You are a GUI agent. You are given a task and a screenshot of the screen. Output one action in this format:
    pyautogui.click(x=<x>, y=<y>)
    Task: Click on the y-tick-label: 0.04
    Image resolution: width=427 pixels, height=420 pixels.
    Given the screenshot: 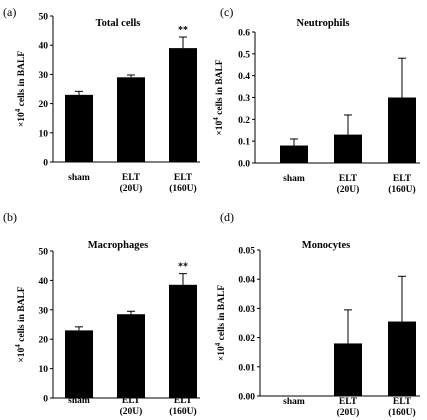 What is the action you would take?
    pyautogui.click(x=246, y=281)
    